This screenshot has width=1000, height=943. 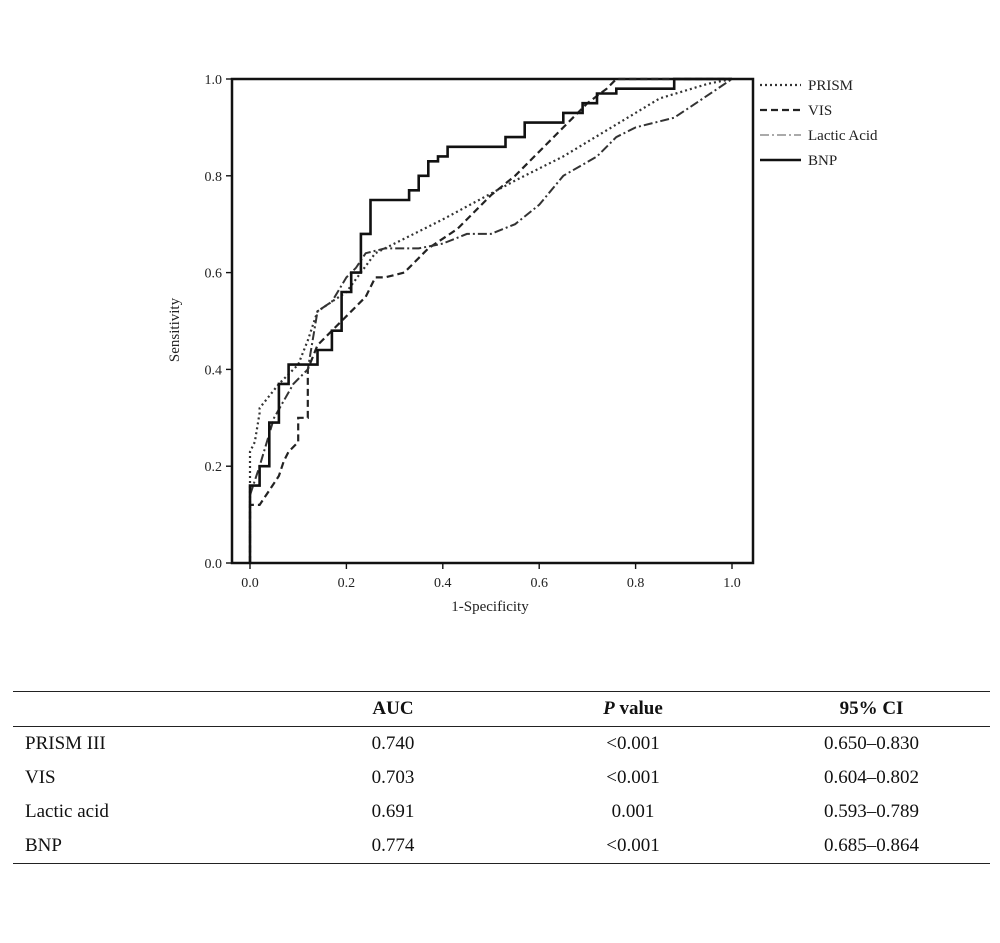 I want to click on header-p-italic: P, so click(x=609, y=708).